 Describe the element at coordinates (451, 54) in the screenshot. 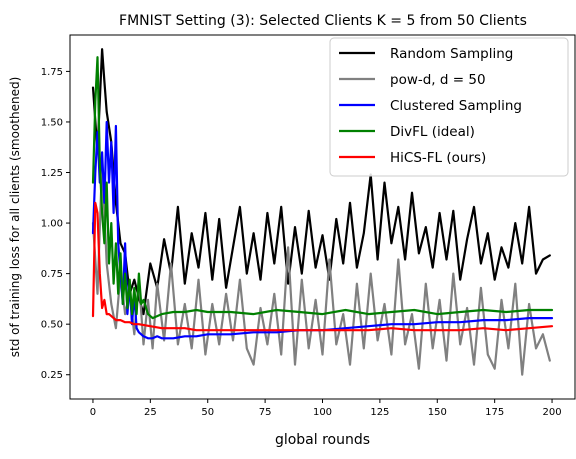

I see `legend-label-0: Random Sampling` at that location.